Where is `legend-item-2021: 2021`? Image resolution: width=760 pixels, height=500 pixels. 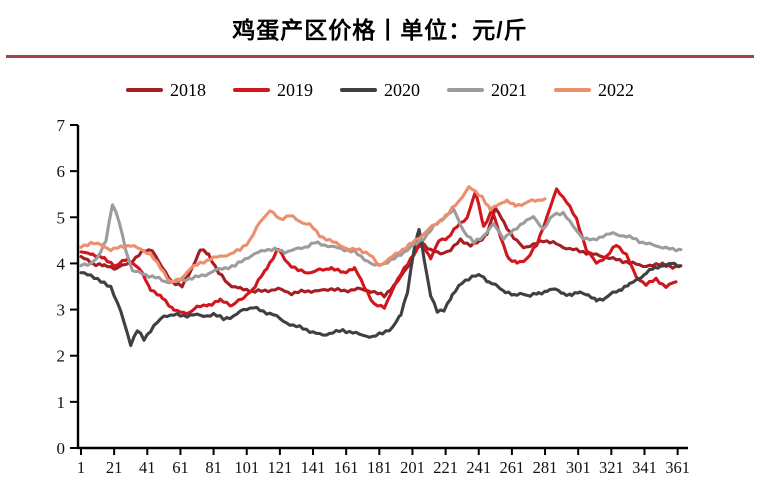 legend-item-2021: 2021 is located at coordinates (487, 90).